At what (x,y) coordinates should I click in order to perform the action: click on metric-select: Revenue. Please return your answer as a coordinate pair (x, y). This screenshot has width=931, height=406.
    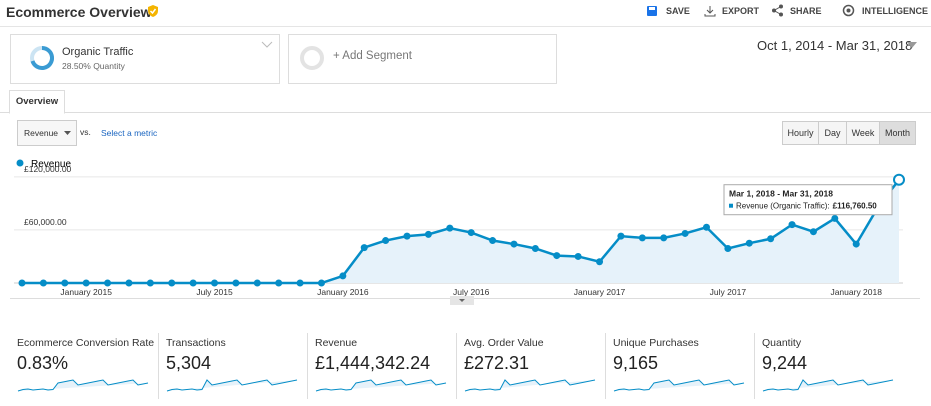
    Looking at the image, I should click on (47, 133).